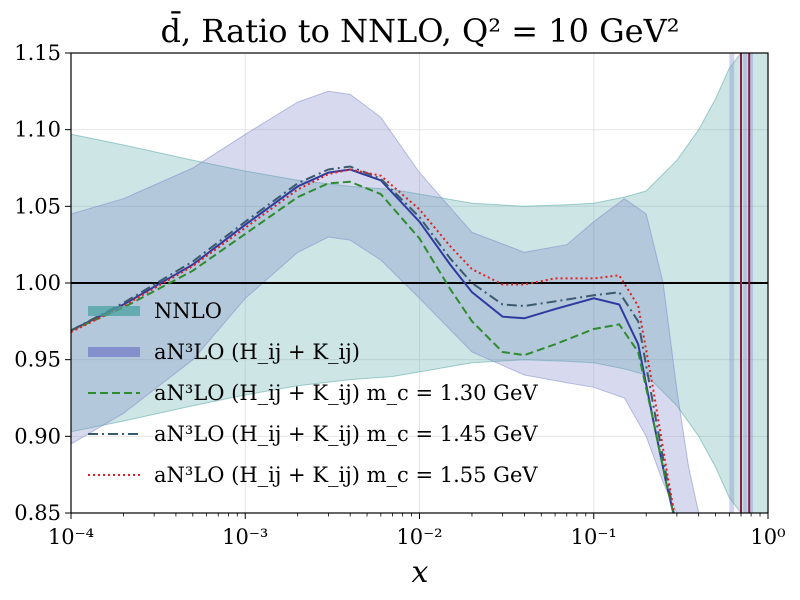  What do you see at coordinates (37, 206) in the screenshot?
I see `y-tick-label: 1.05` at bounding box center [37, 206].